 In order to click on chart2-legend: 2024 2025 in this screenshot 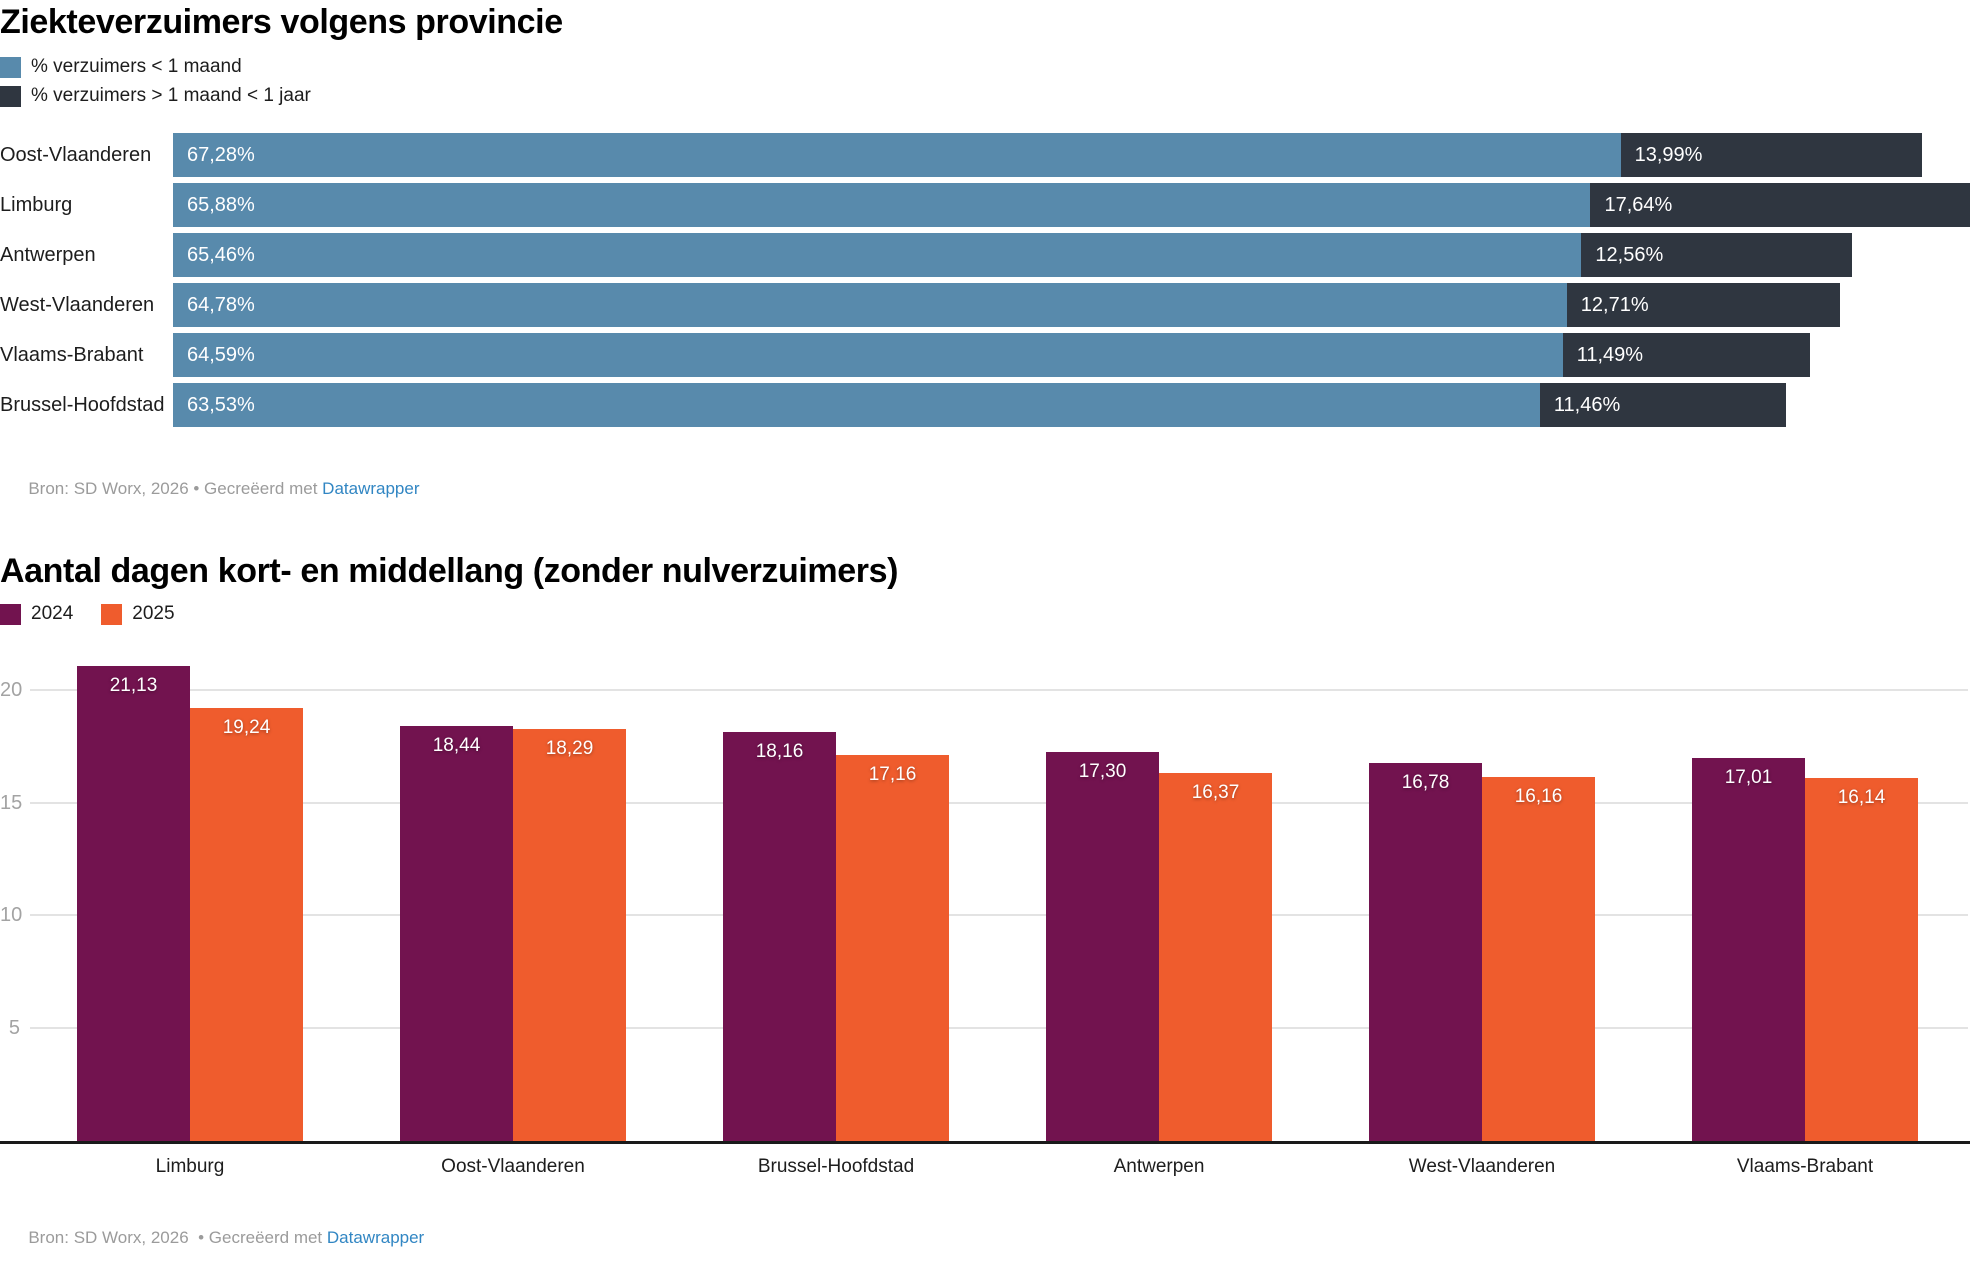, I will do `click(985, 614)`.